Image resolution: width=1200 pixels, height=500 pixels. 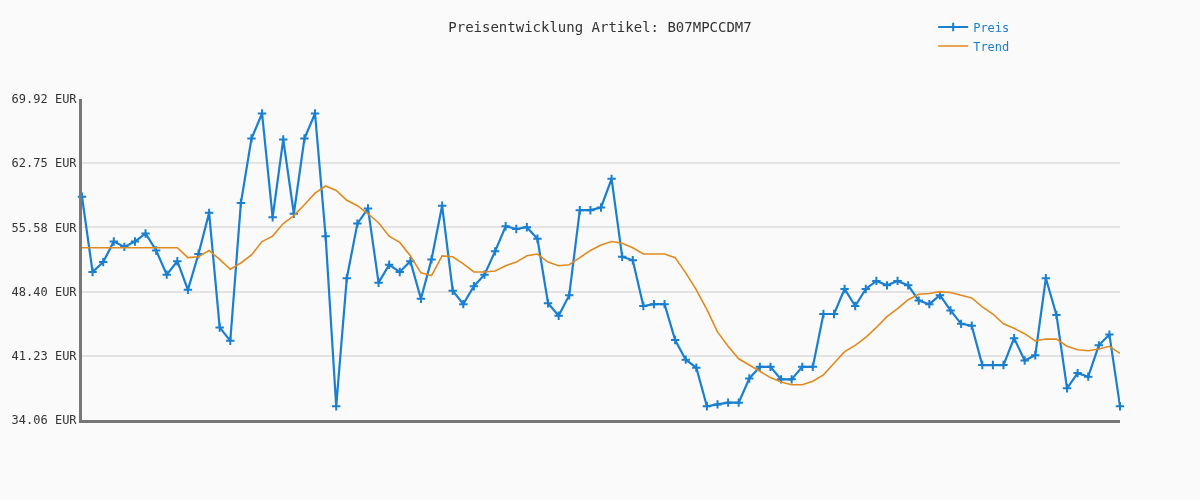 I want to click on y-tick-label: 48.40 EUR, so click(x=44, y=291).